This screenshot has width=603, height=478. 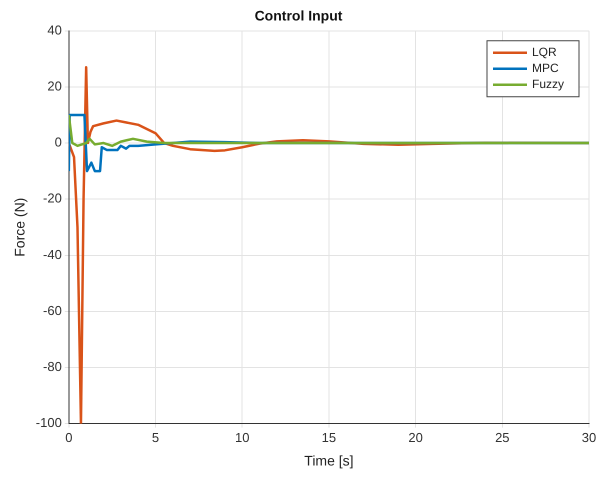 What do you see at coordinates (548, 84) in the screenshot?
I see `legend-label: Fuzzy` at bounding box center [548, 84].